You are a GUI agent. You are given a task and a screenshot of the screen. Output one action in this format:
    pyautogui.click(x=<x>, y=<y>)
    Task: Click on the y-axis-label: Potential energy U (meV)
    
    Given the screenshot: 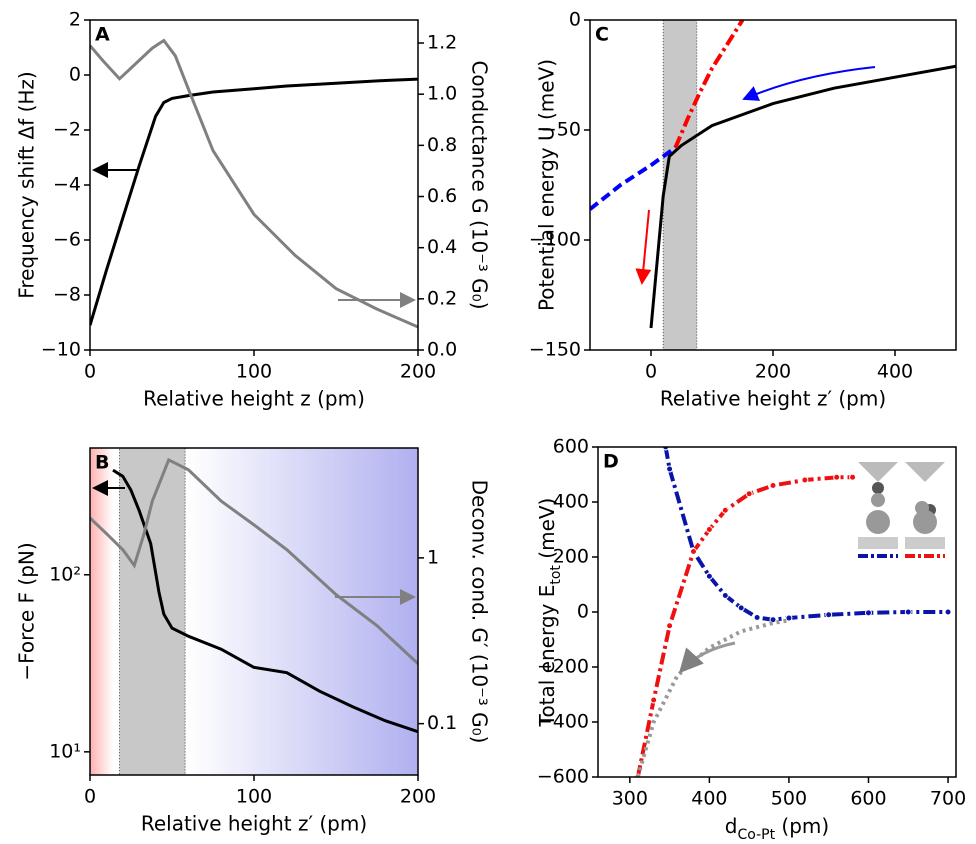 What is the action you would take?
    pyautogui.click(x=547, y=185)
    